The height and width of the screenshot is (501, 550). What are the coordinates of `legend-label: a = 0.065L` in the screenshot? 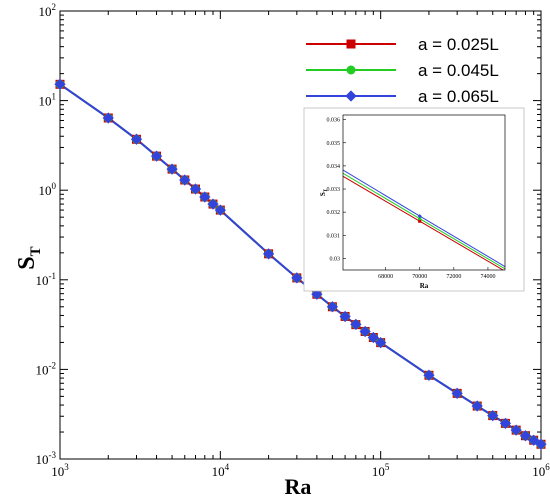 It's located at (458, 96).